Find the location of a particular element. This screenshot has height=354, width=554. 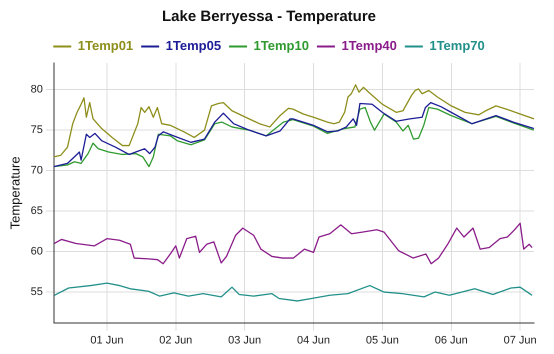

y-tick-label: 75 is located at coordinates (36, 130).